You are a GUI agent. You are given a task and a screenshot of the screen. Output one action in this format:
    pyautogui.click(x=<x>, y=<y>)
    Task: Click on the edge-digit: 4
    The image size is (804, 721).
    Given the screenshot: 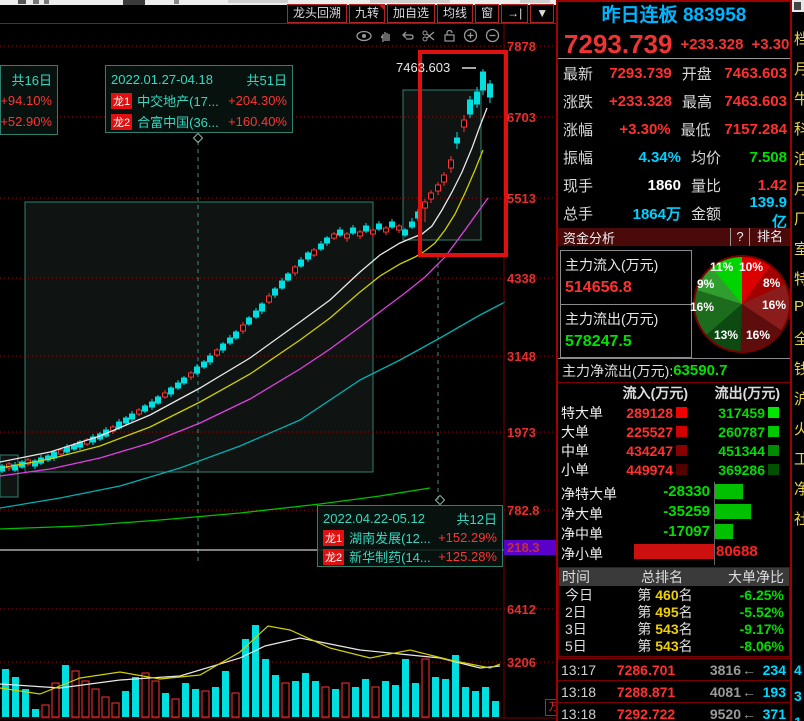 What is the action you would take?
    pyautogui.click(x=798, y=670)
    